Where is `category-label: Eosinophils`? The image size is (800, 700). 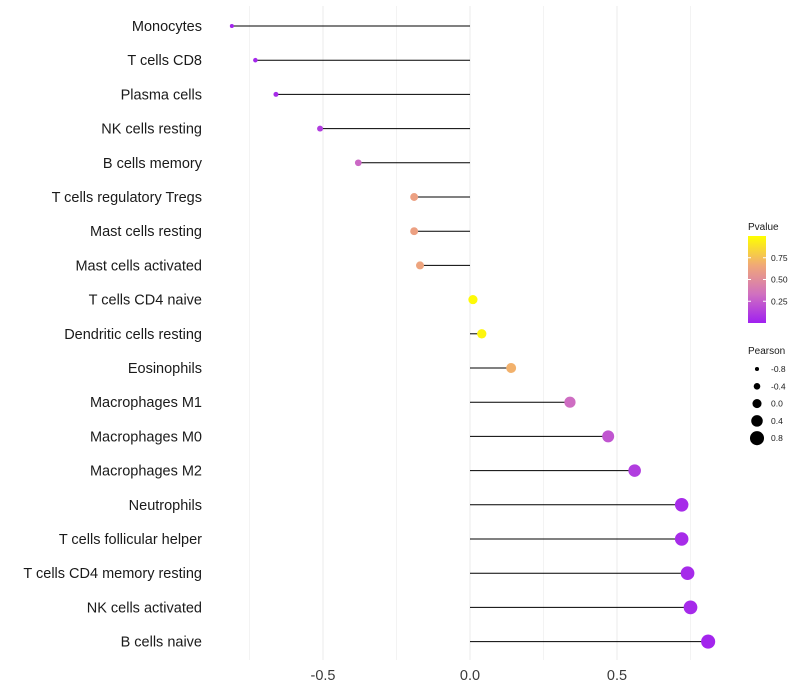 category-label: Eosinophils is located at coordinates (165, 369).